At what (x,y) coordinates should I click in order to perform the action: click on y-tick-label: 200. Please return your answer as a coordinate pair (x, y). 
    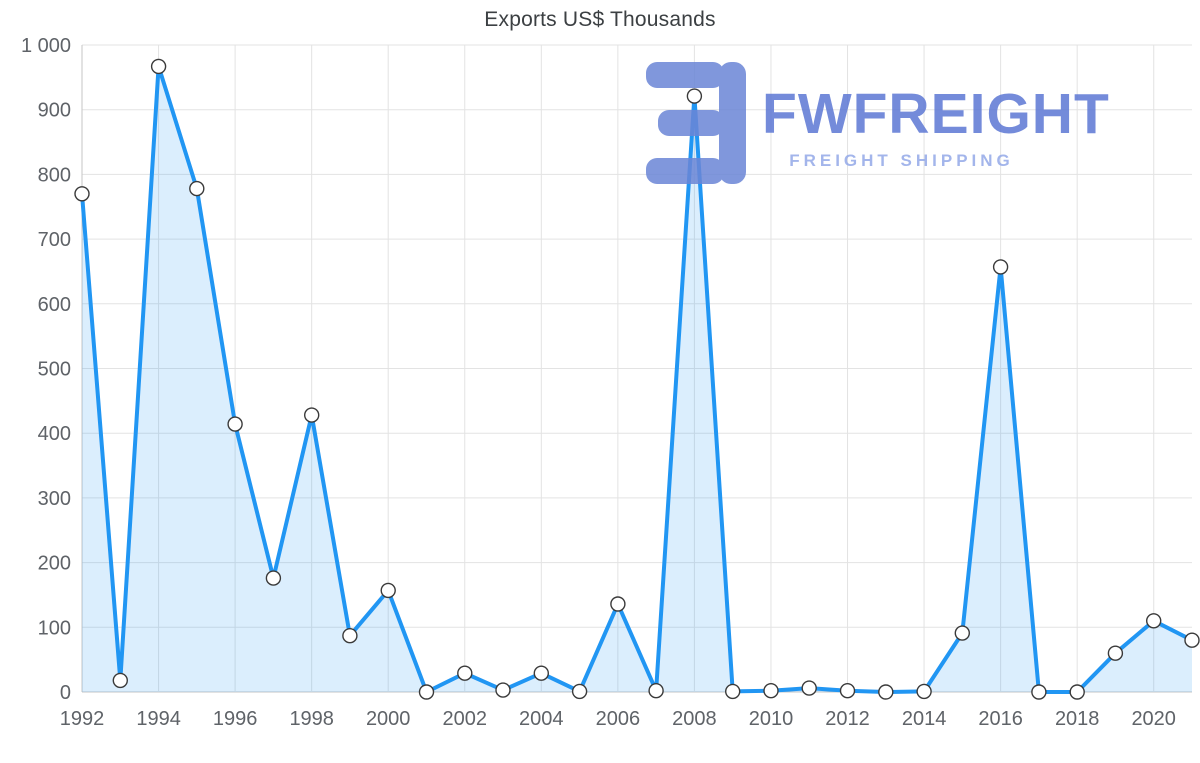
    Looking at the image, I should click on (54, 564).